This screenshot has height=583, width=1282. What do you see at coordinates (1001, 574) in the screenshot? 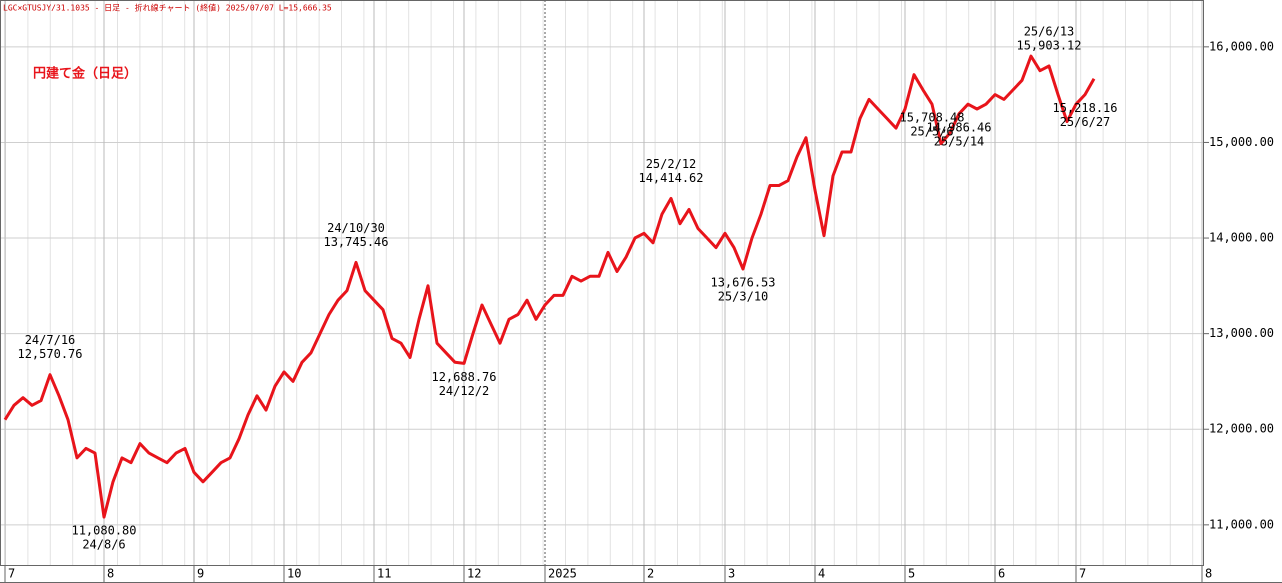
I see `x-tick-label: 6` at bounding box center [1001, 574].